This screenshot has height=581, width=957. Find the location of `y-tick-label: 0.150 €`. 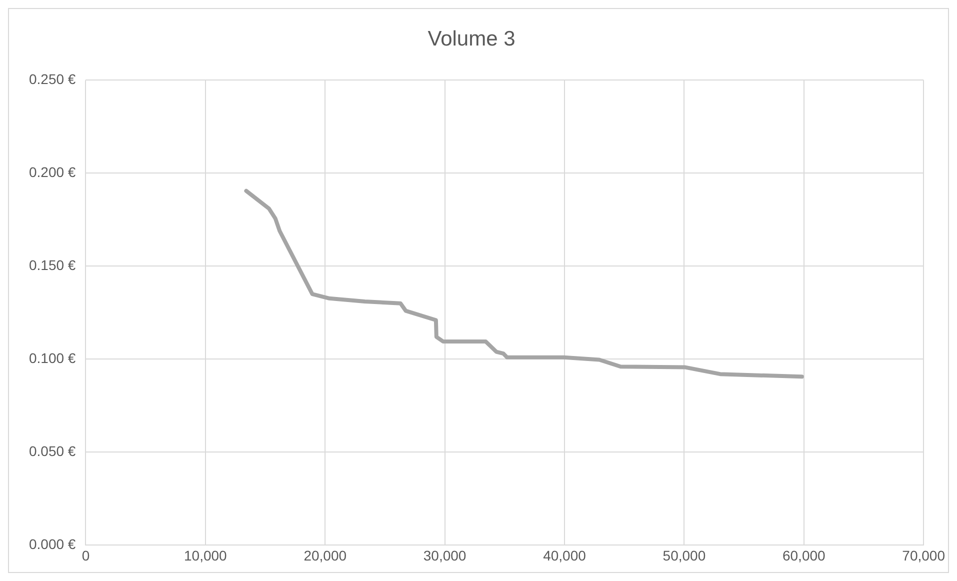

y-tick-label: 0.150 € is located at coordinates (52, 265).